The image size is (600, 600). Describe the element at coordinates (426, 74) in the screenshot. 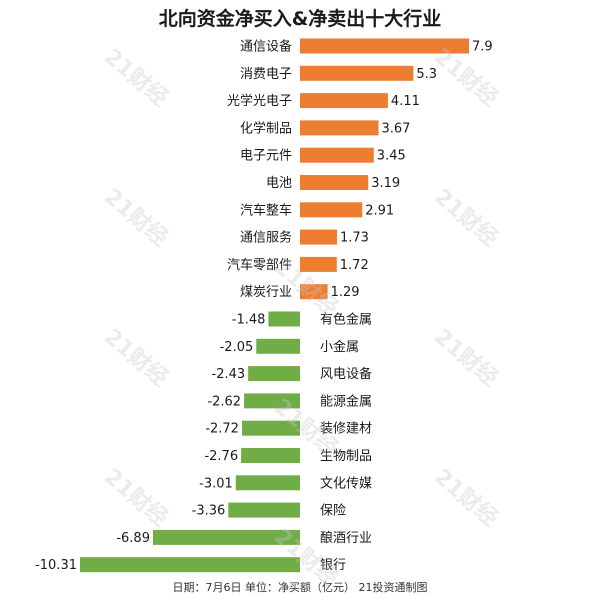

I see `data-label: 5.3` at that location.